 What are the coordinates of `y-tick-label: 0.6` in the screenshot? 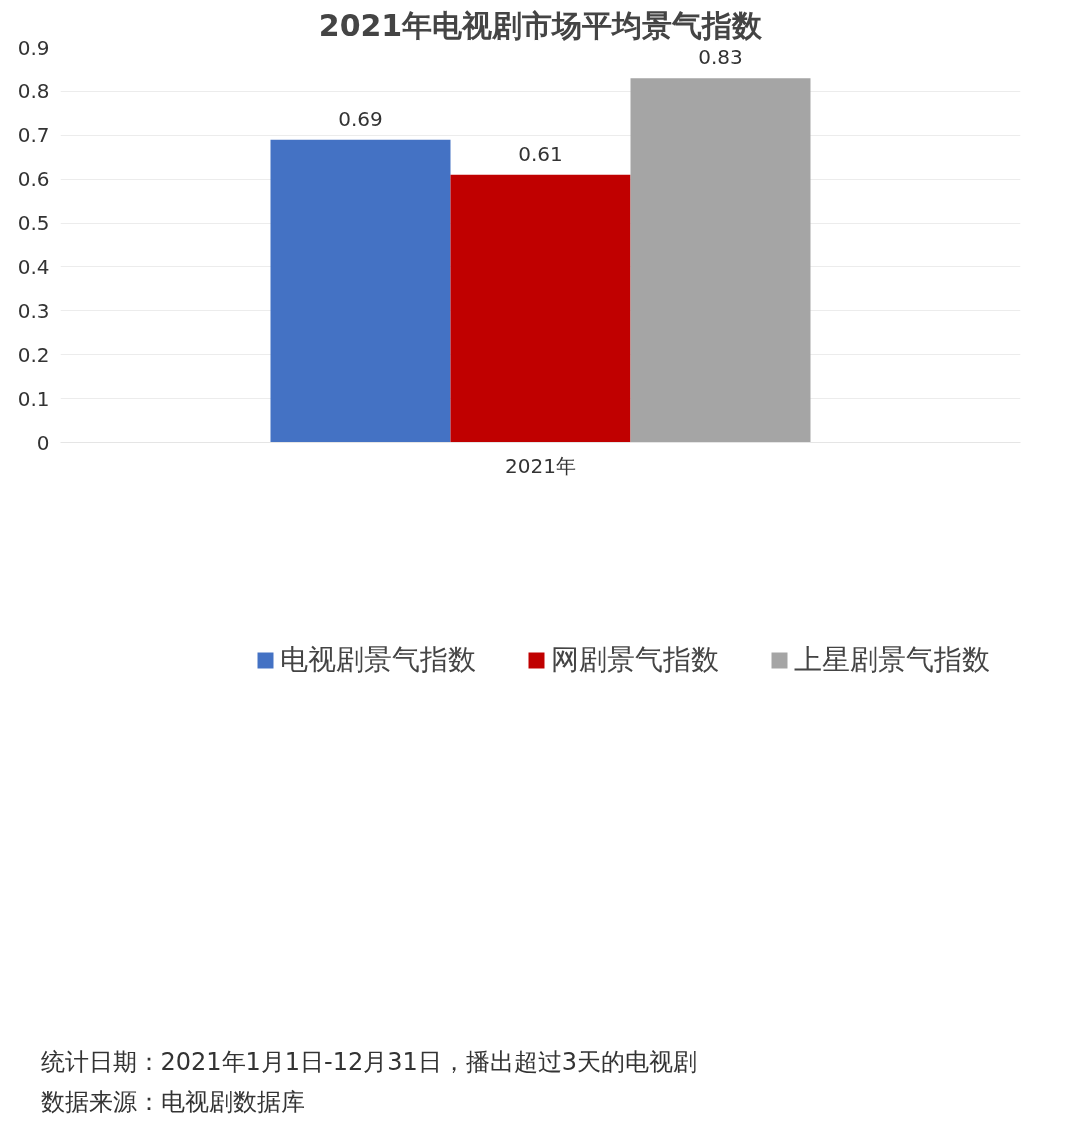 It's located at (33, 179).